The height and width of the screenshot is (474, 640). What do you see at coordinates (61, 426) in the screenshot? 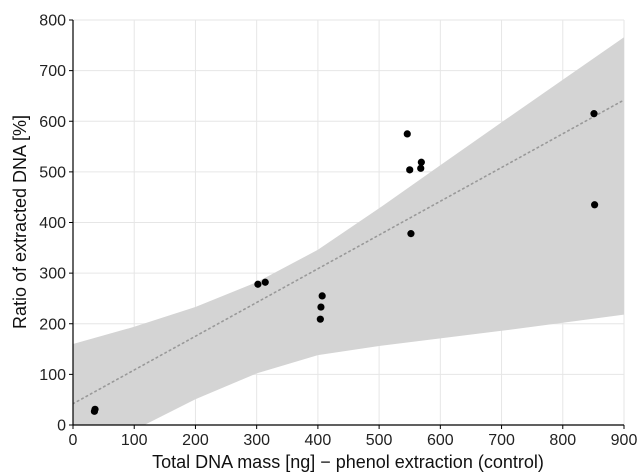
I see `y-tick-label: 0` at bounding box center [61, 426].